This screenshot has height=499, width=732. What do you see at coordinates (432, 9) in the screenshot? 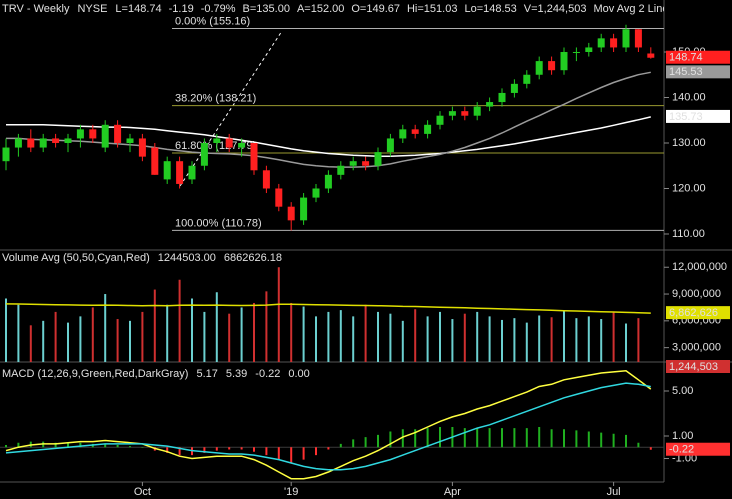
I see `header-stat: Hi=151.03` at bounding box center [432, 9].